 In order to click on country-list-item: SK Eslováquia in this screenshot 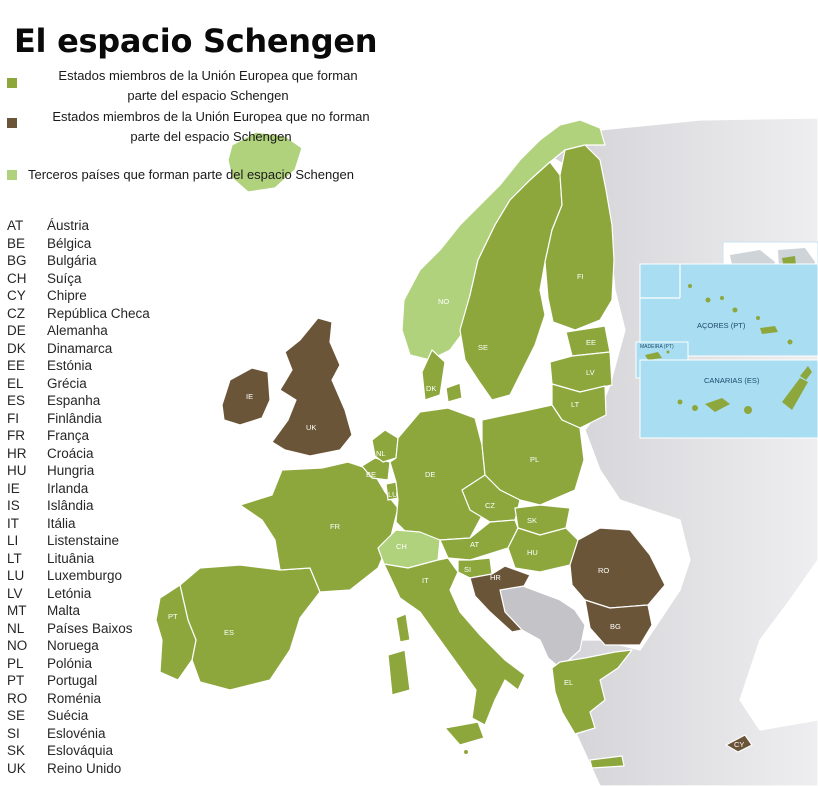, I will do `click(78, 751)`.